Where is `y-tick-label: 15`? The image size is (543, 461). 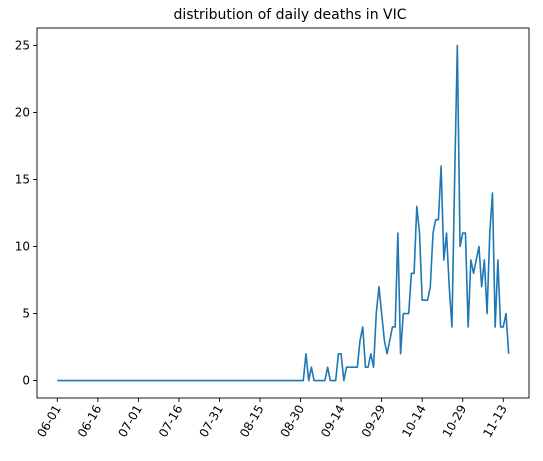 y-tick-label: 15 is located at coordinates (22, 179).